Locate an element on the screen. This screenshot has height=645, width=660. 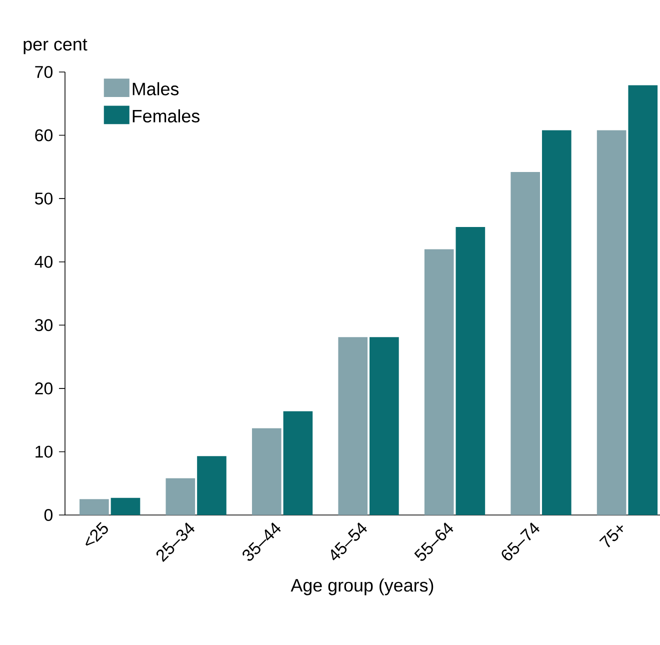
y-tick-label: 10 is located at coordinates (44, 452).